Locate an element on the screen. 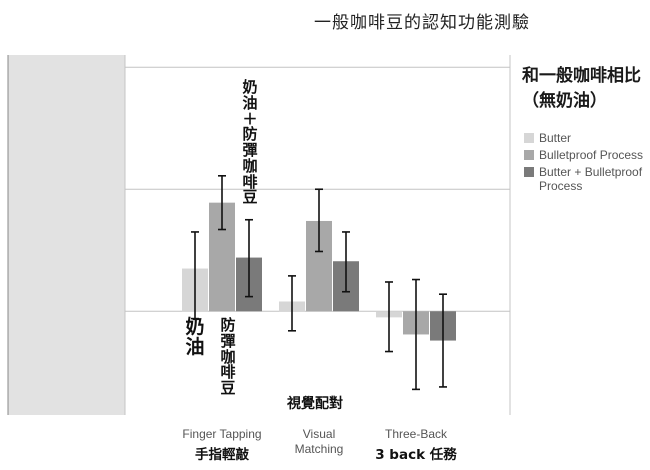  shaded-panel is located at coordinates (66, 235).